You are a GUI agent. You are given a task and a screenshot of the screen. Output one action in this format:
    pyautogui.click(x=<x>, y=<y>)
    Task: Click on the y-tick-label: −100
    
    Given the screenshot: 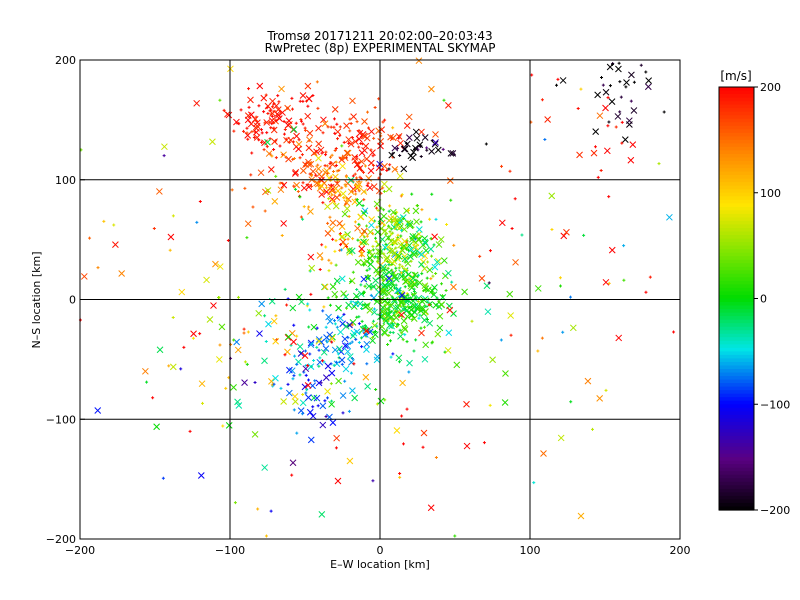 What is the action you would take?
    pyautogui.click(x=61, y=419)
    